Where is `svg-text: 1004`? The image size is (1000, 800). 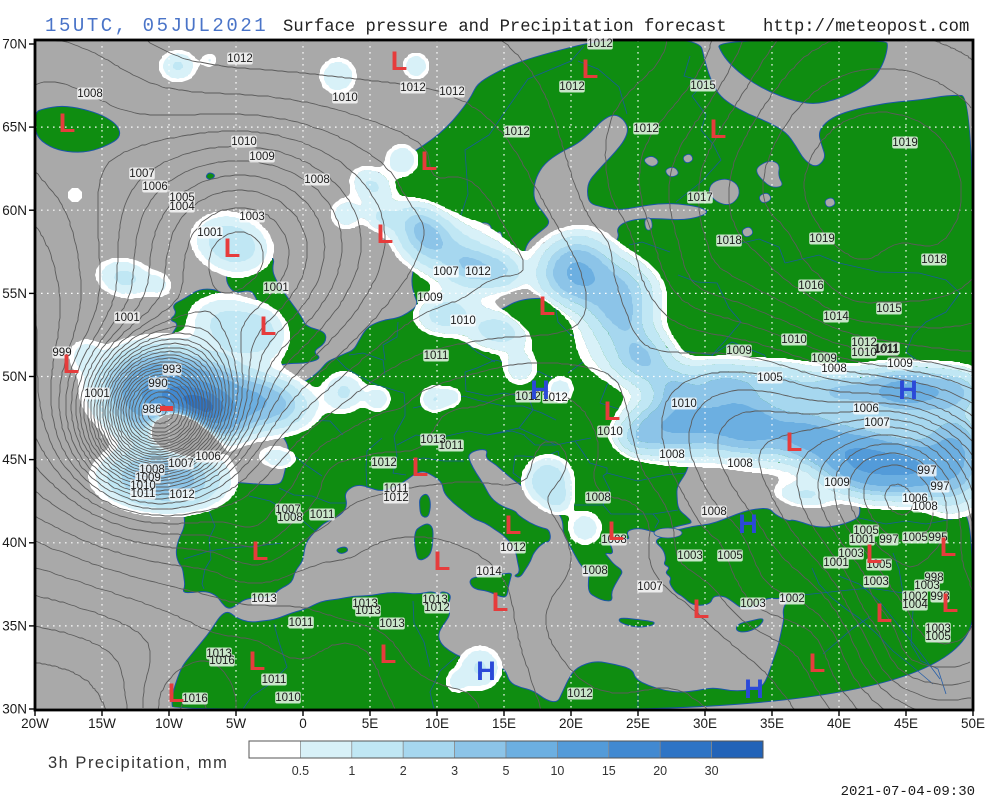
svg-text: 1004 is located at coordinates (182, 207).